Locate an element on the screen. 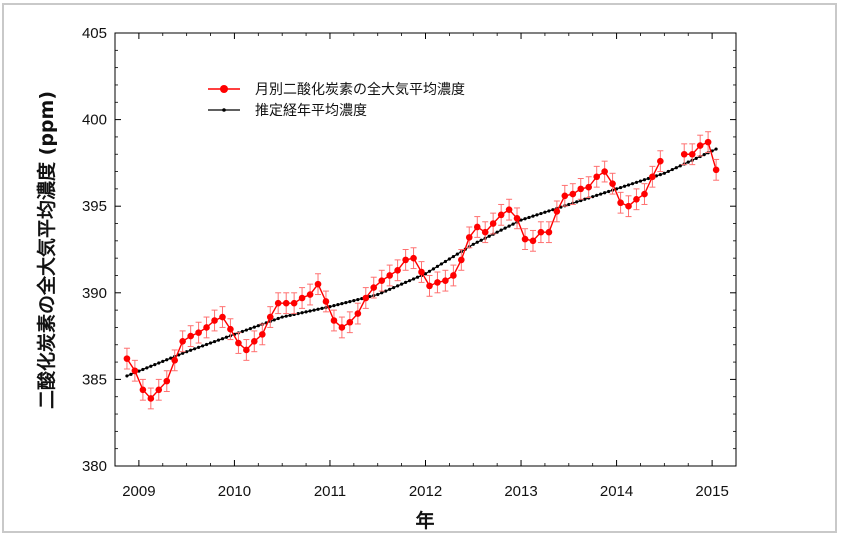  y-axis-title: 二酸化炭素の全大気平均濃度 (ppm) is located at coordinates (46, 250).